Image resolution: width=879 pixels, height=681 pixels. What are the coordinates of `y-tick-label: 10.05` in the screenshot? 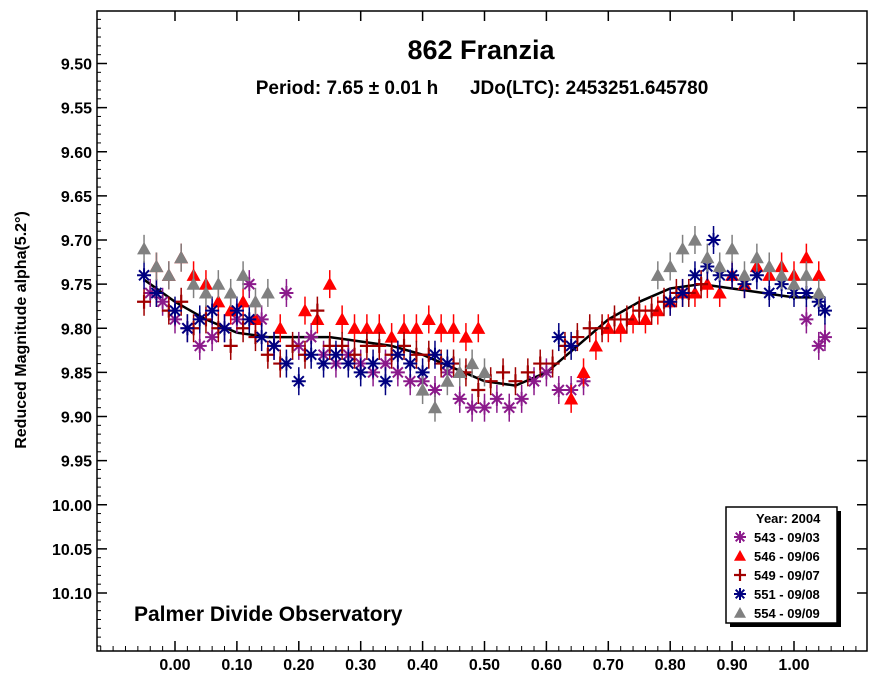 It's located at (72, 550).